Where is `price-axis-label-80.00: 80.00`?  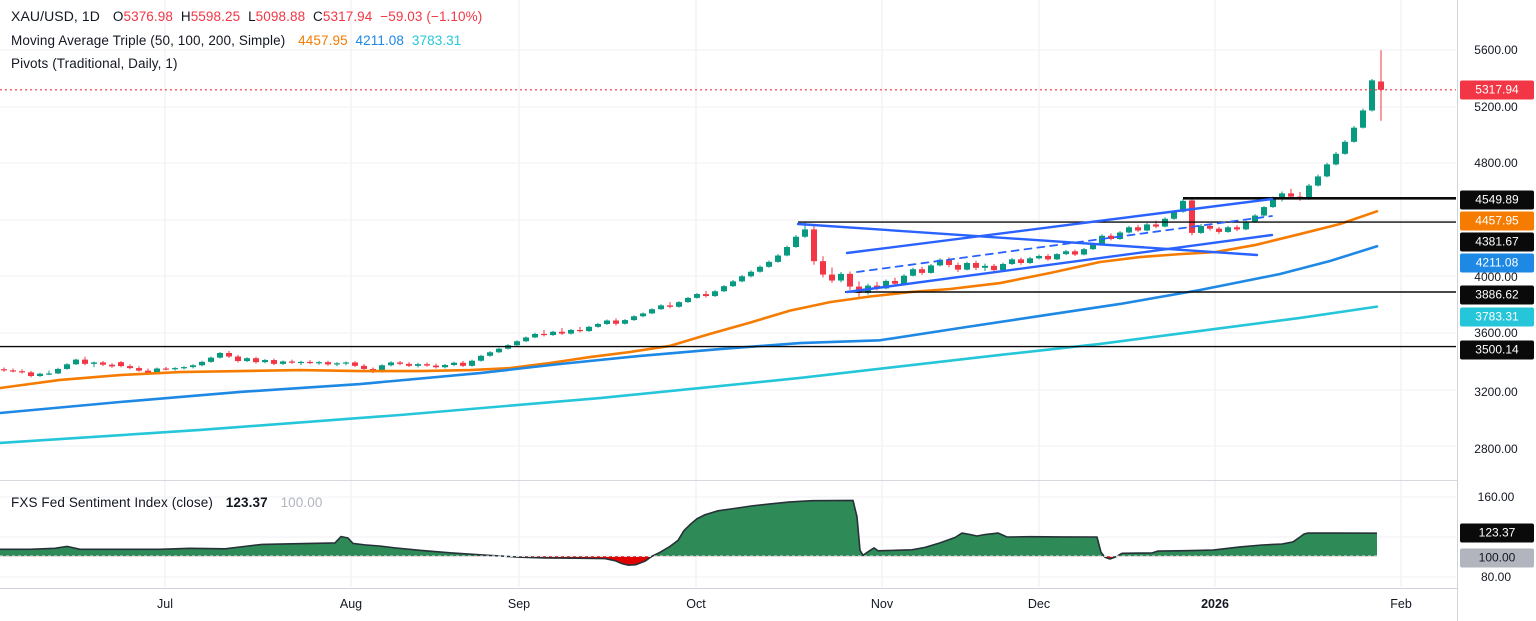 price-axis-label-80.00: 80.00 is located at coordinates (1496, 577).